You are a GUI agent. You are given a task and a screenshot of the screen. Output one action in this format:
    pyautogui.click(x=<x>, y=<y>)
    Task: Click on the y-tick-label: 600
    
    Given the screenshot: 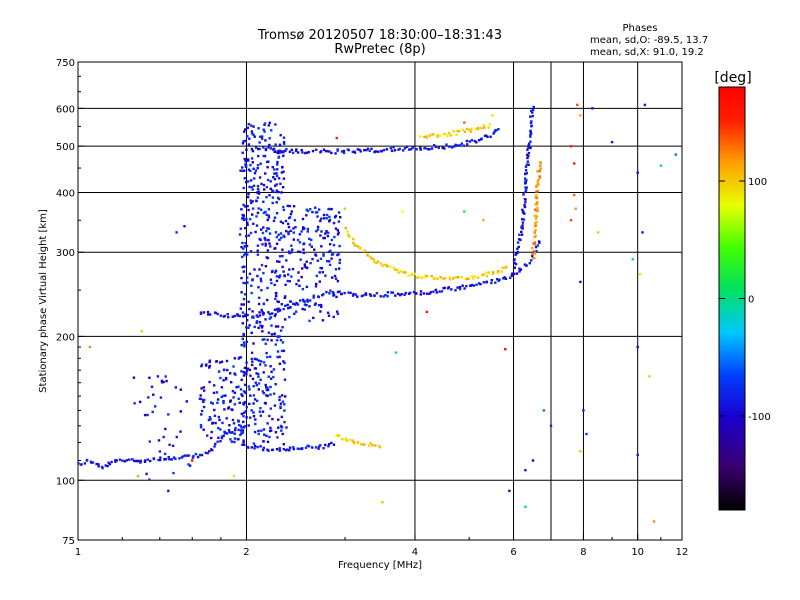 What is the action you would take?
    pyautogui.click(x=65, y=109)
    